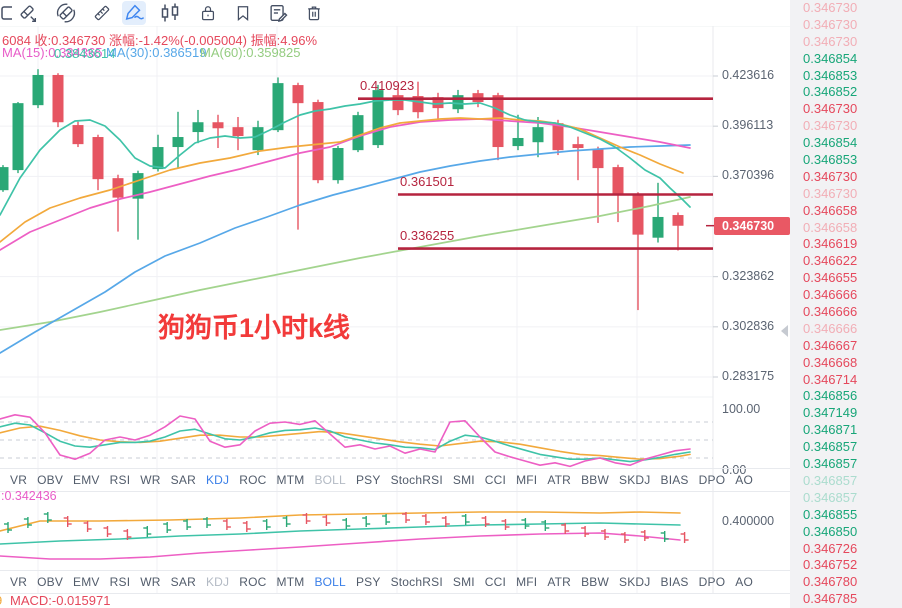 This screenshot has width=902, height=608. Describe the element at coordinates (830, 599) in the screenshot. I see `ticker-price-row: 0.346785` at that location.